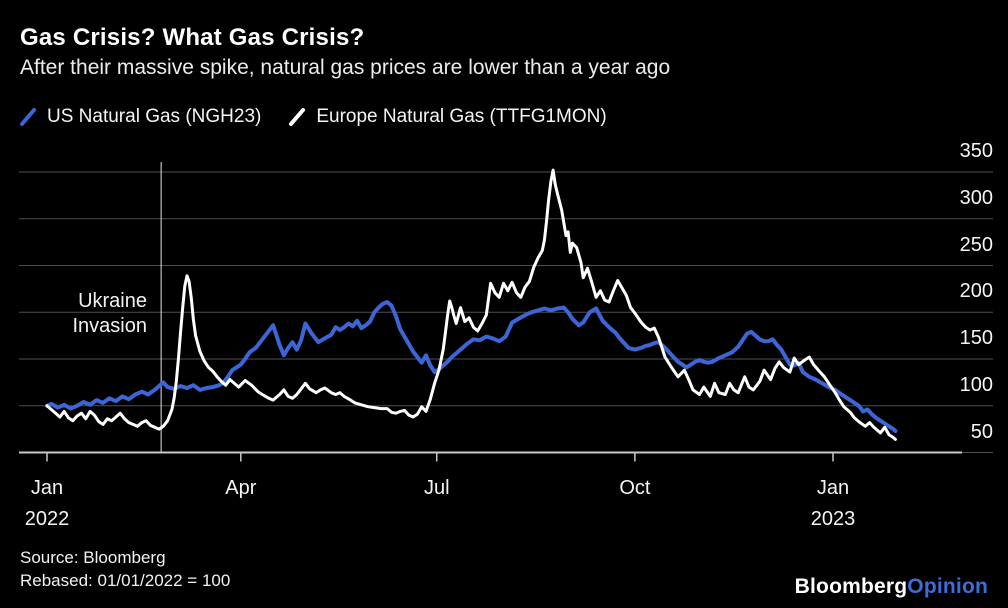 This screenshot has height=608, width=1008. I want to click on y-axis-label: 350, so click(976, 151).